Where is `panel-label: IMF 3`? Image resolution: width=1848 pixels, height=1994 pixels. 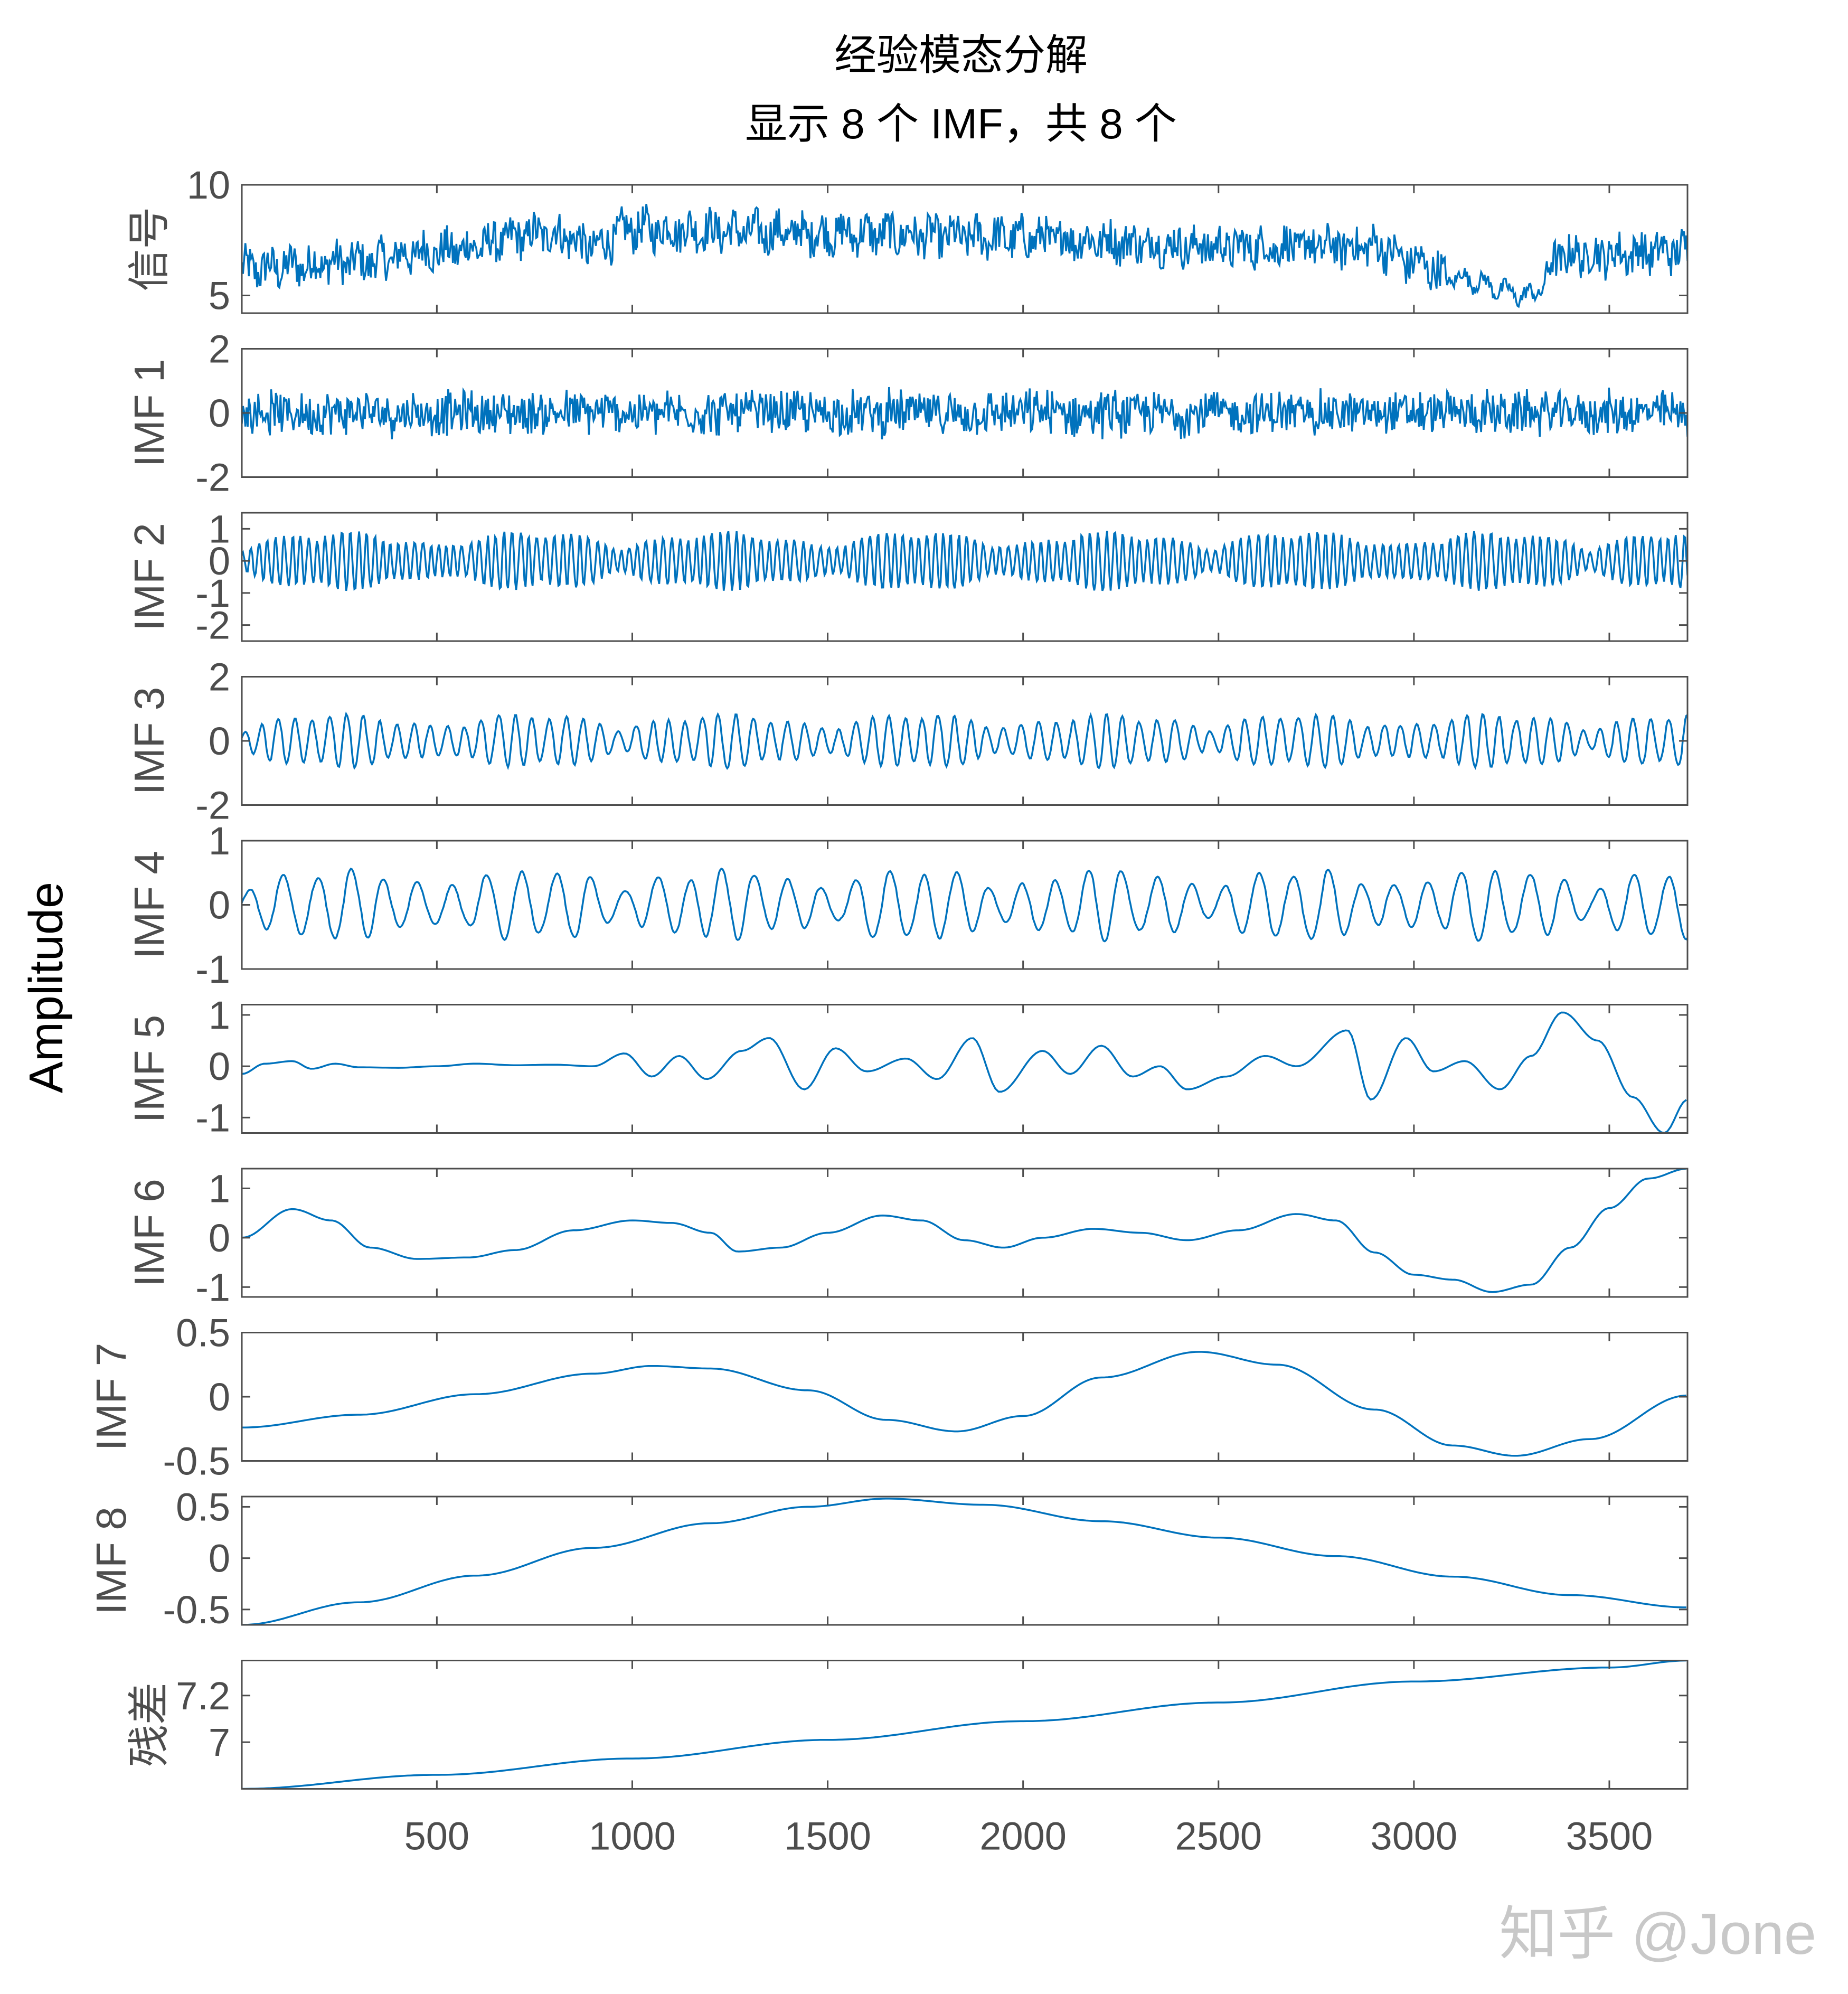
panel-label: IMF 3 is located at coordinates (150, 741).